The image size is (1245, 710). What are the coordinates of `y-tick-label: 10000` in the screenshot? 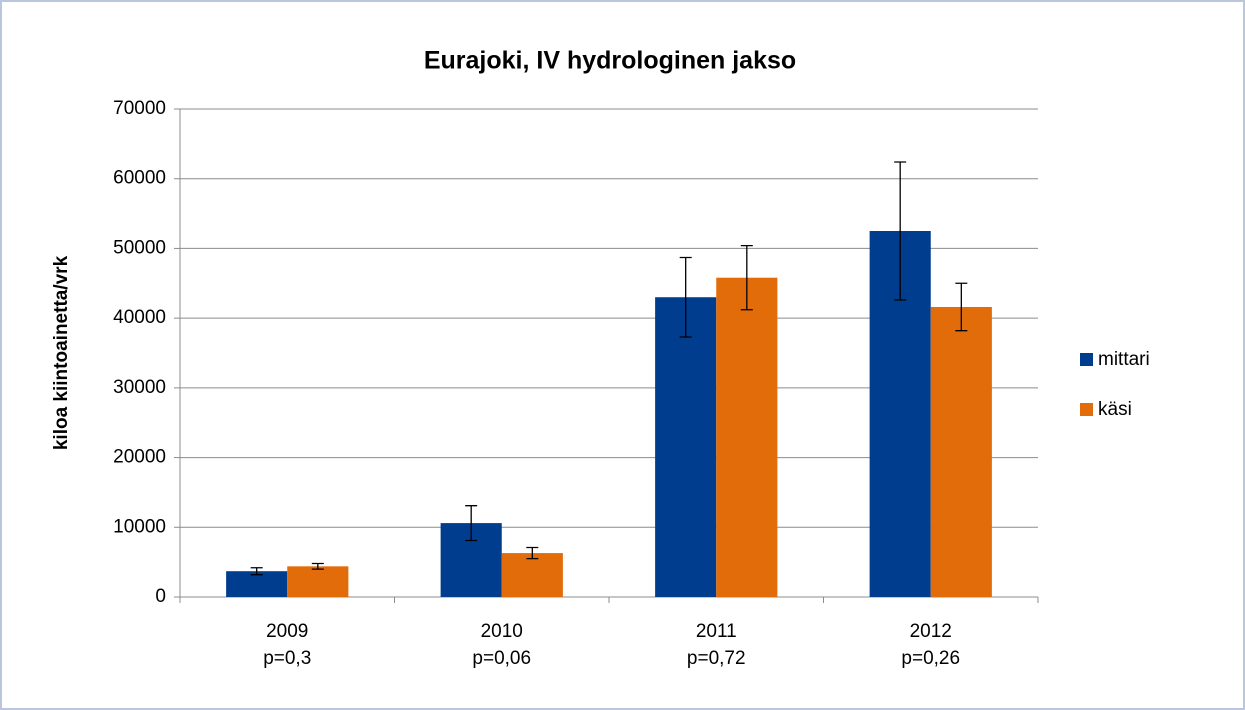 It's located at (139, 526).